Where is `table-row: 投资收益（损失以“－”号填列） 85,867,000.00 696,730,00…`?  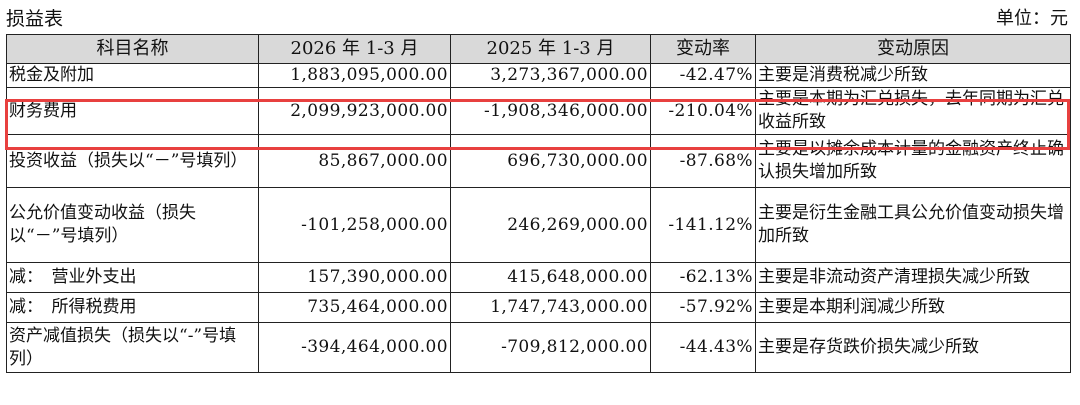 table-row: 投资收益（损失以“－”号填列） 85,867,000.00 696,730,00… is located at coordinates (538, 161).